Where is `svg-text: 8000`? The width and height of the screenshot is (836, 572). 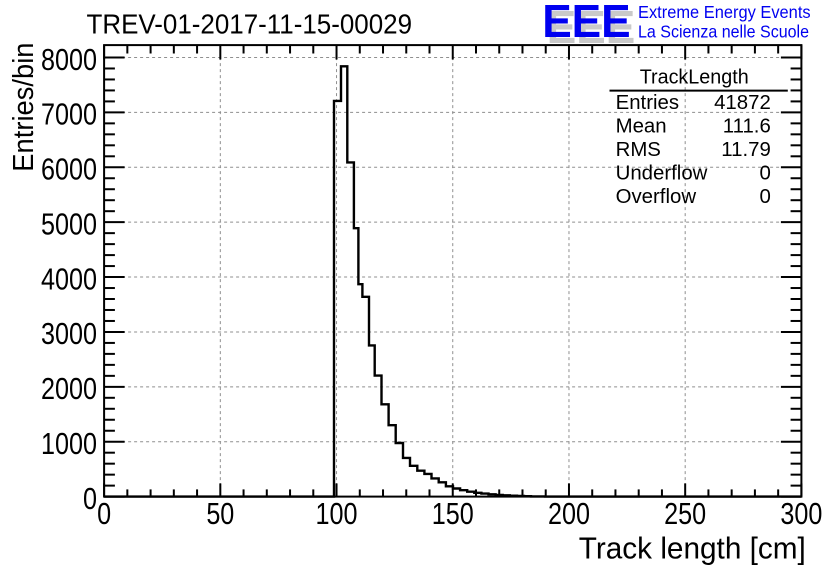
svg-text: 8000 is located at coordinates (69, 60).